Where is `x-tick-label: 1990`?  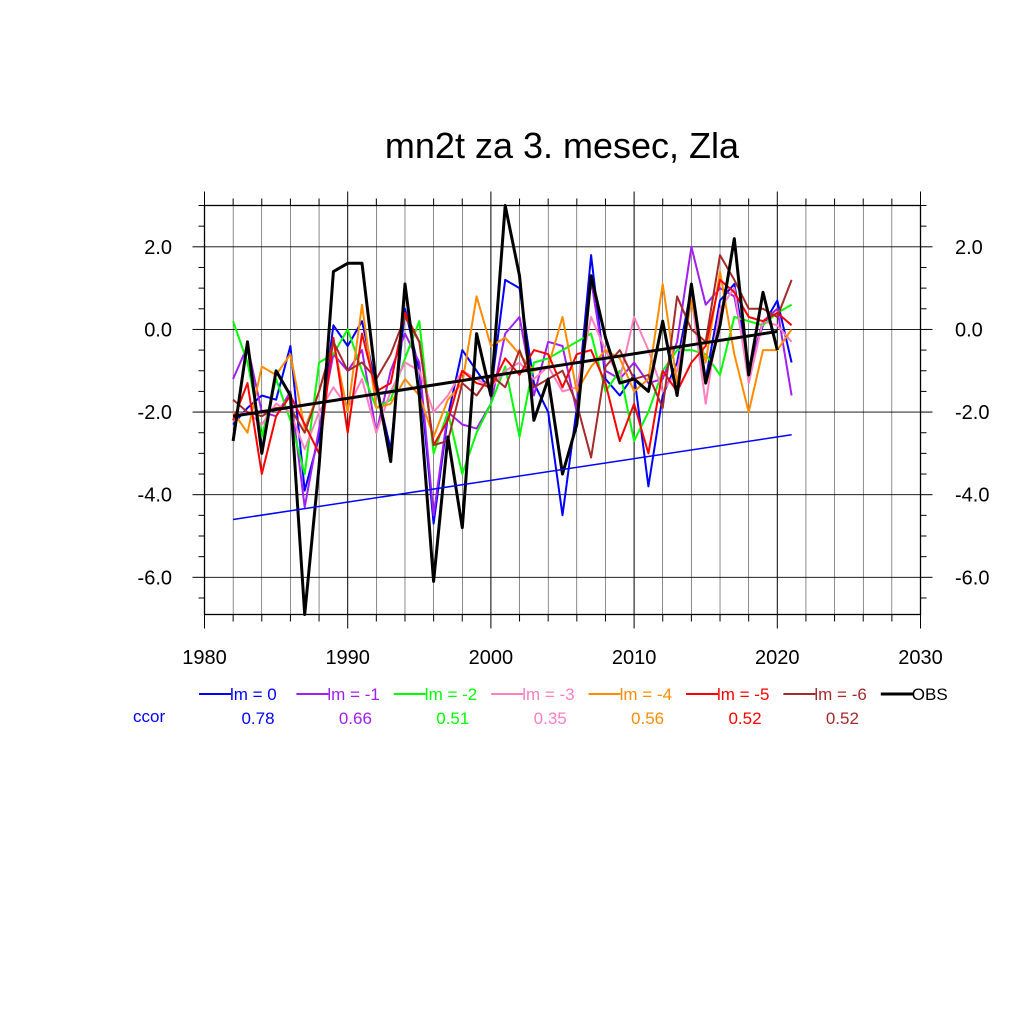 x-tick-label: 1990 is located at coordinates (347, 658).